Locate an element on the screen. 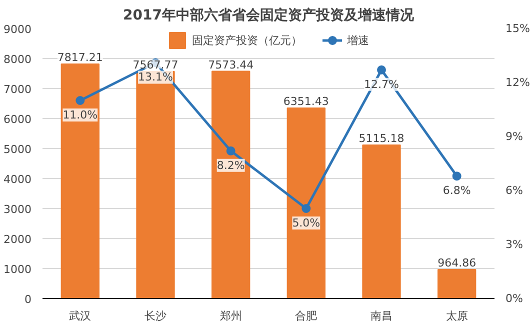 The height and width of the screenshot is (325, 532). y-tick-label: 8000 is located at coordinates (18, 59).